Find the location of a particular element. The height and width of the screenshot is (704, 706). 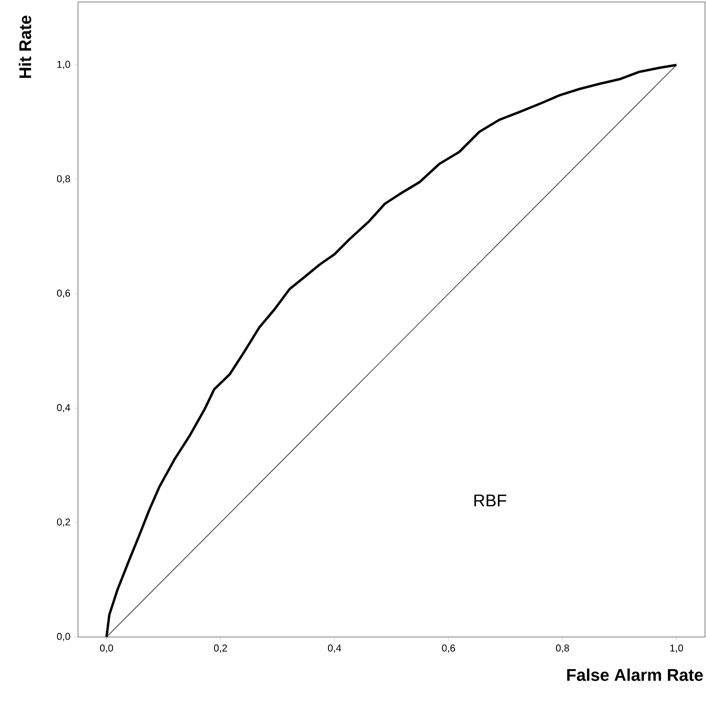

y-tick-label: 1,0 is located at coordinates (63, 65).